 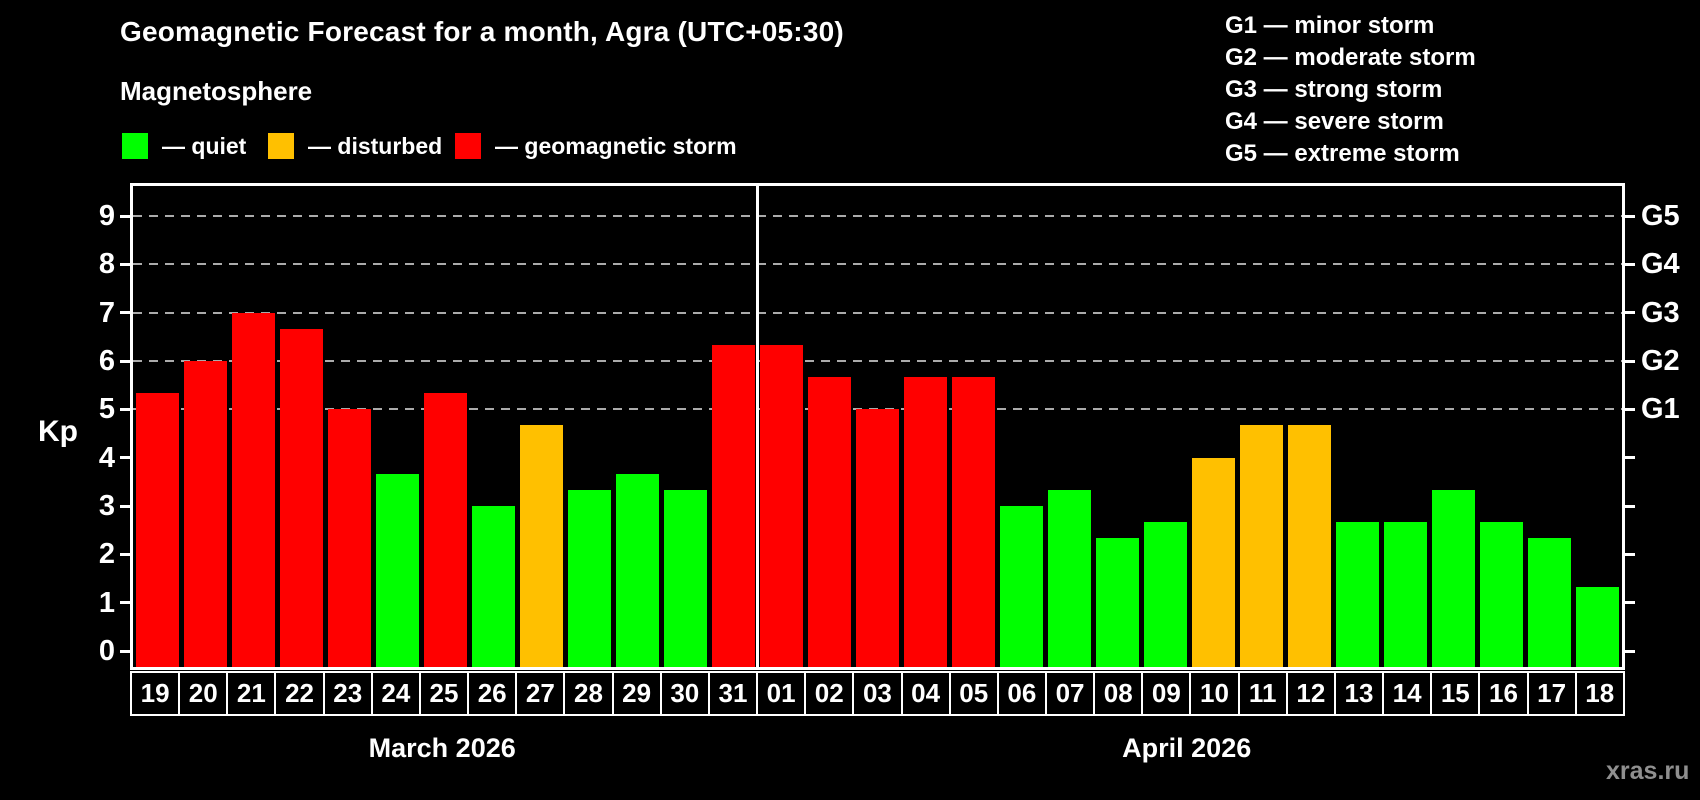 What do you see at coordinates (684, 693) in the screenshot?
I see `day-label-30: 30` at bounding box center [684, 693].